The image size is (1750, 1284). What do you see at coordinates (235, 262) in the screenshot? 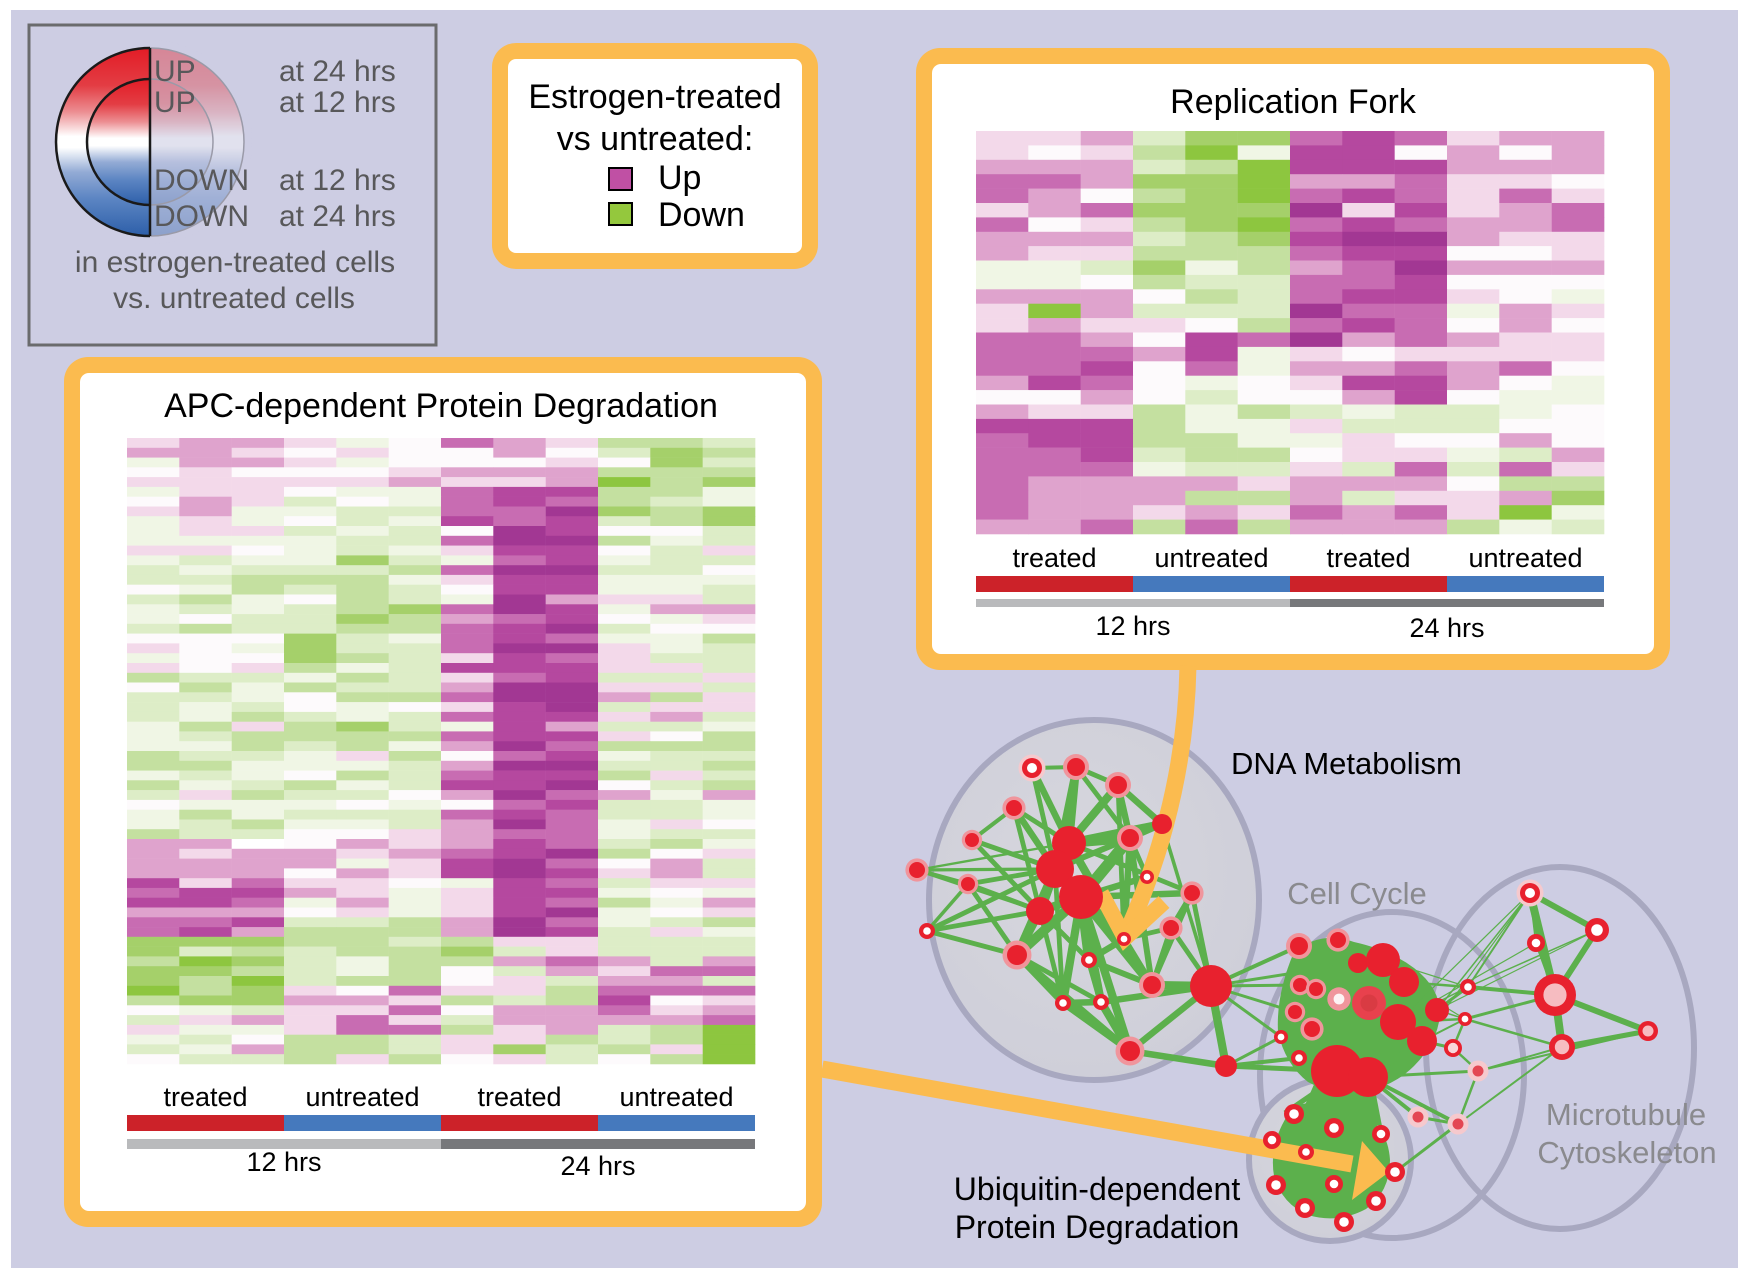
I see `svg-text: in estrogen-treated cells` at bounding box center [235, 262].